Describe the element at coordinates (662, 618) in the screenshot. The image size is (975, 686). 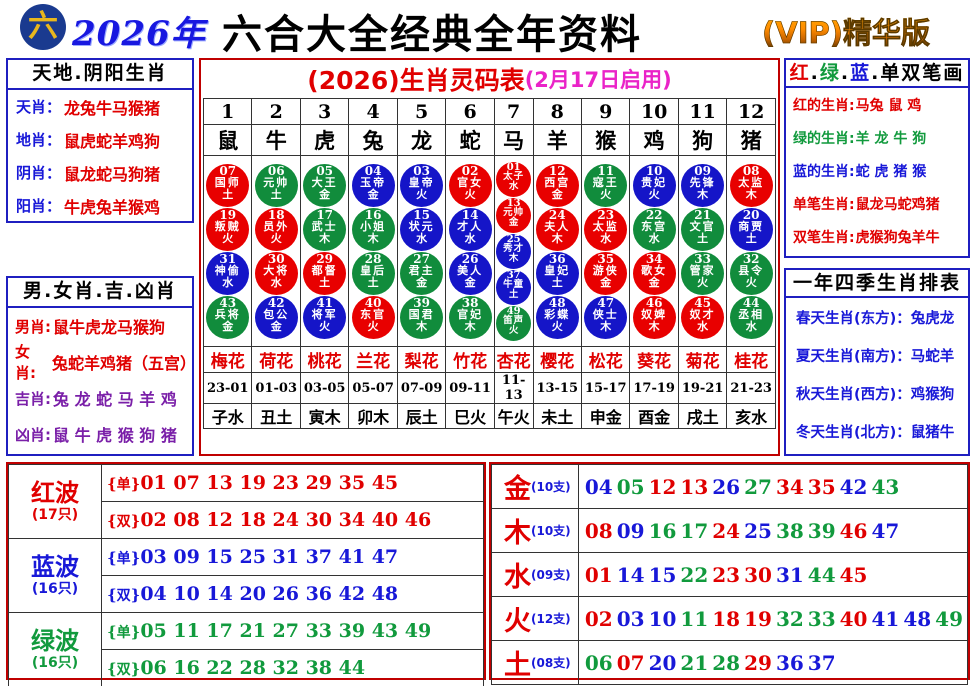
I see `element-number: 10` at that location.